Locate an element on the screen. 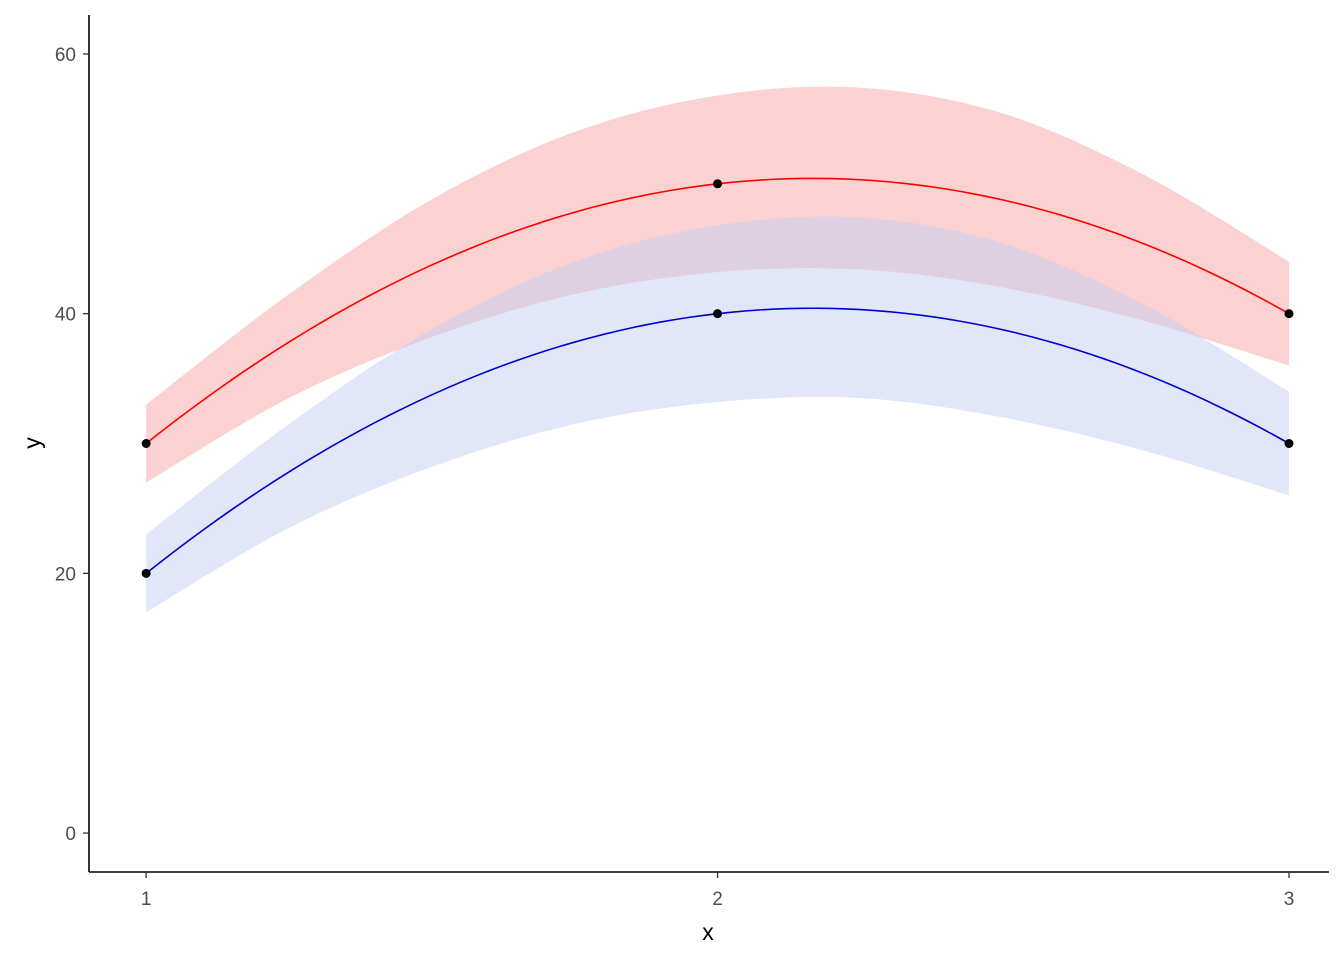 The image size is (1344, 960). x-ticks: 1 2 3 is located at coordinates (717, 891).